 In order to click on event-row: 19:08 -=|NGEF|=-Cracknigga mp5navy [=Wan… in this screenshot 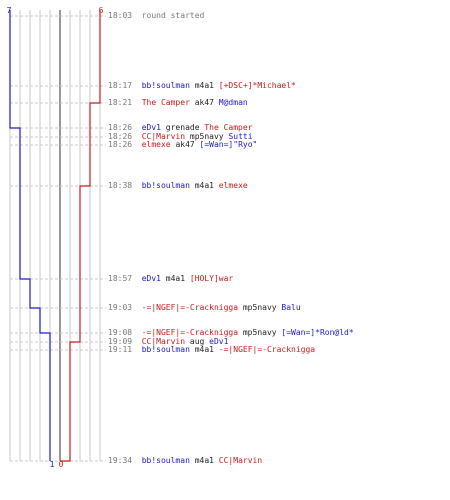, I will do `click(231, 333)`.